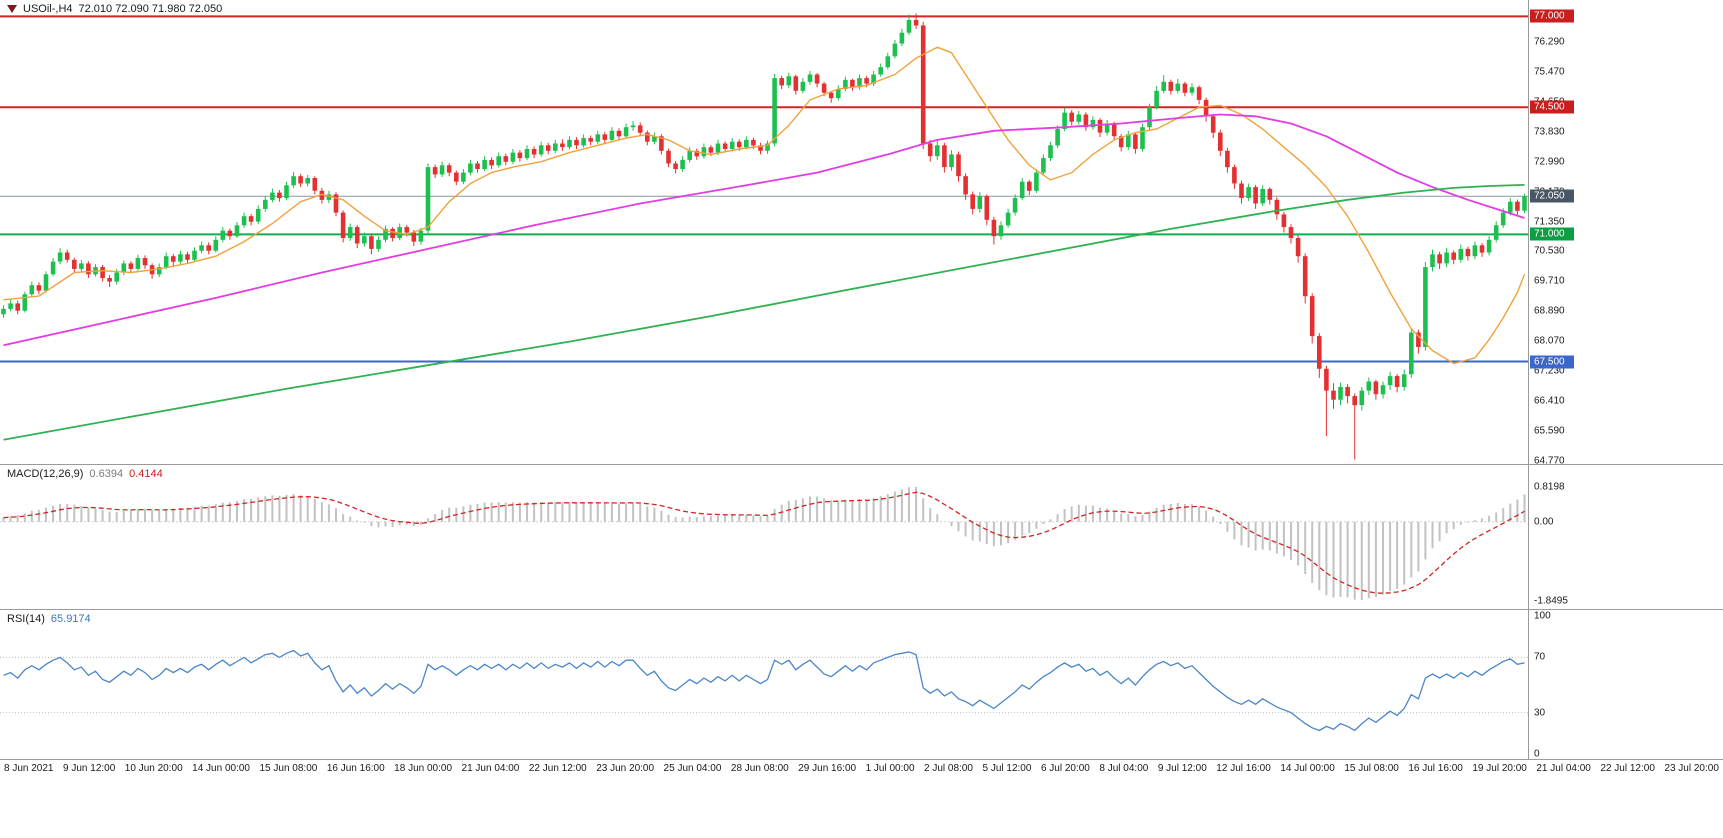 This screenshot has height=838, width=1723. Describe the element at coordinates (423, 768) in the screenshot. I see `time-axis-label: 18 Jun 00:00` at that location.